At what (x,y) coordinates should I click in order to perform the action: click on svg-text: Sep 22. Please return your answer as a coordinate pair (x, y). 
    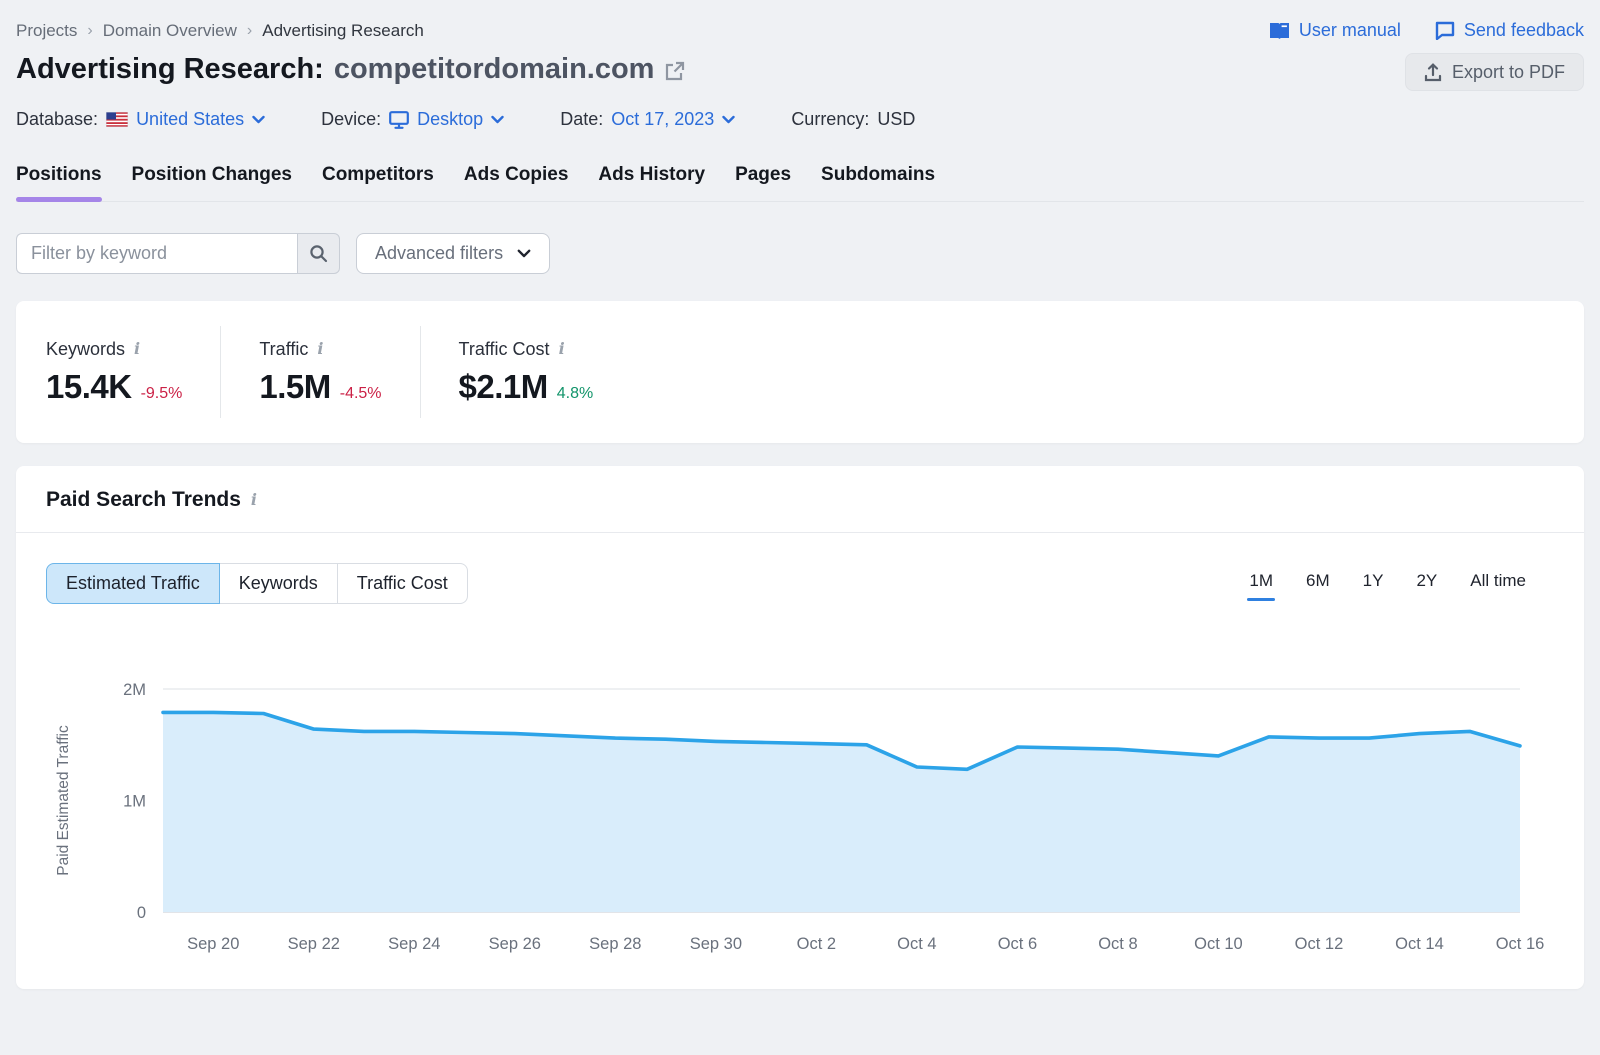
    Looking at the image, I should click on (314, 944).